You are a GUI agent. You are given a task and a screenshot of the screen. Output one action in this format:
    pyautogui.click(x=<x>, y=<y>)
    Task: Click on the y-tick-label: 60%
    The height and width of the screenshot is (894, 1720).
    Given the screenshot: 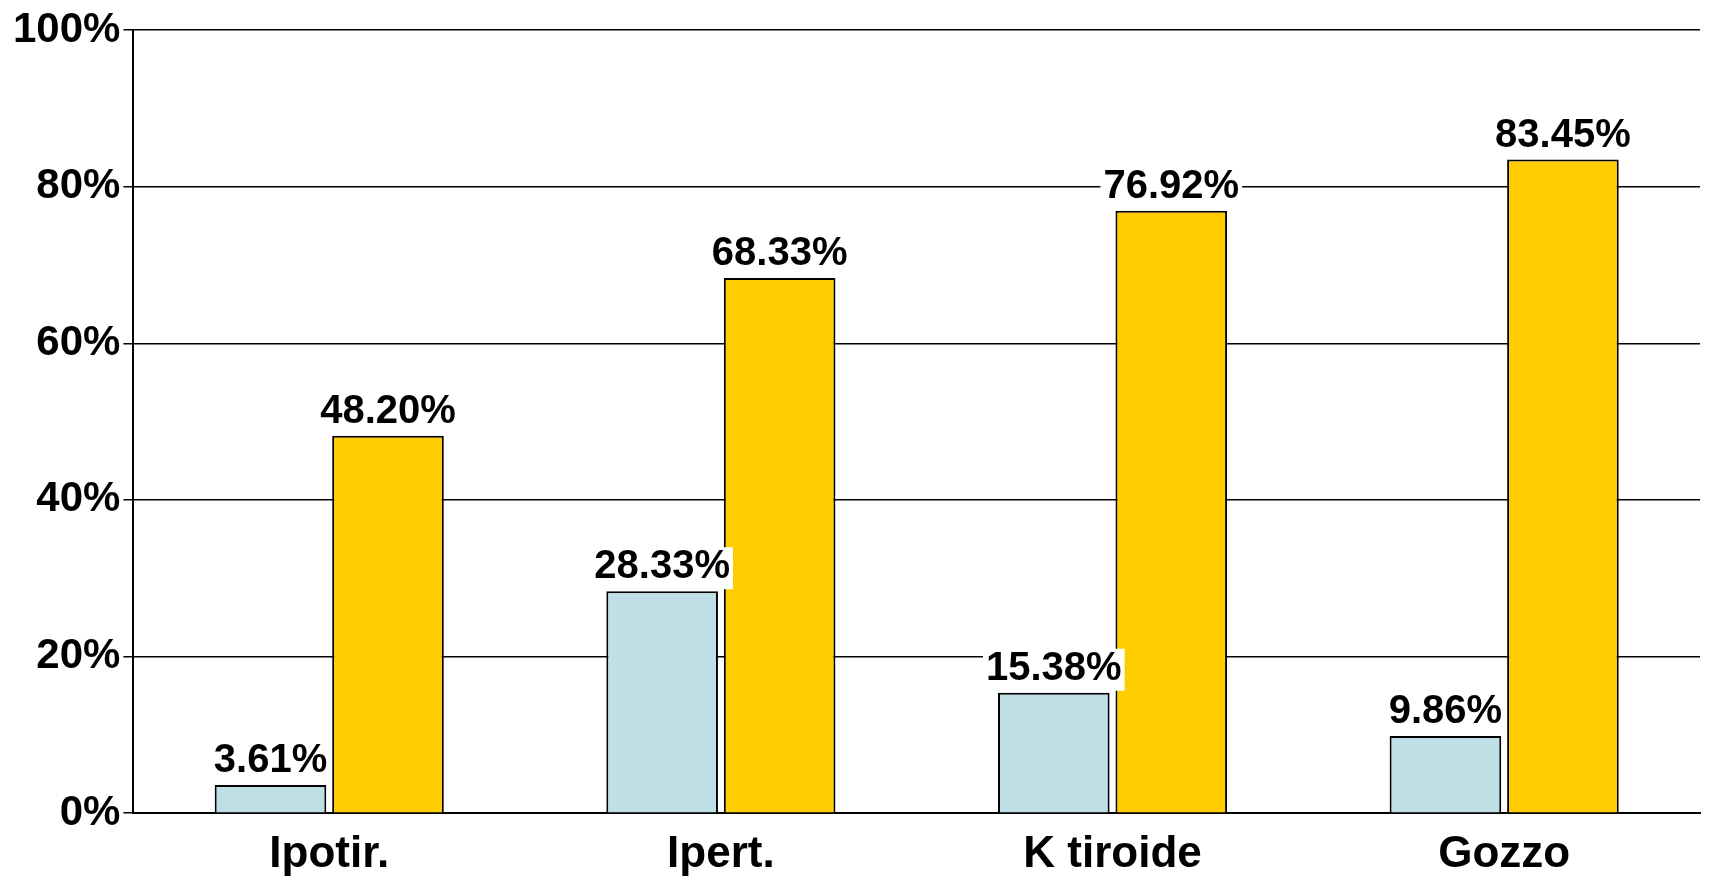 What is the action you would take?
    pyautogui.click(x=78, y=340)
    